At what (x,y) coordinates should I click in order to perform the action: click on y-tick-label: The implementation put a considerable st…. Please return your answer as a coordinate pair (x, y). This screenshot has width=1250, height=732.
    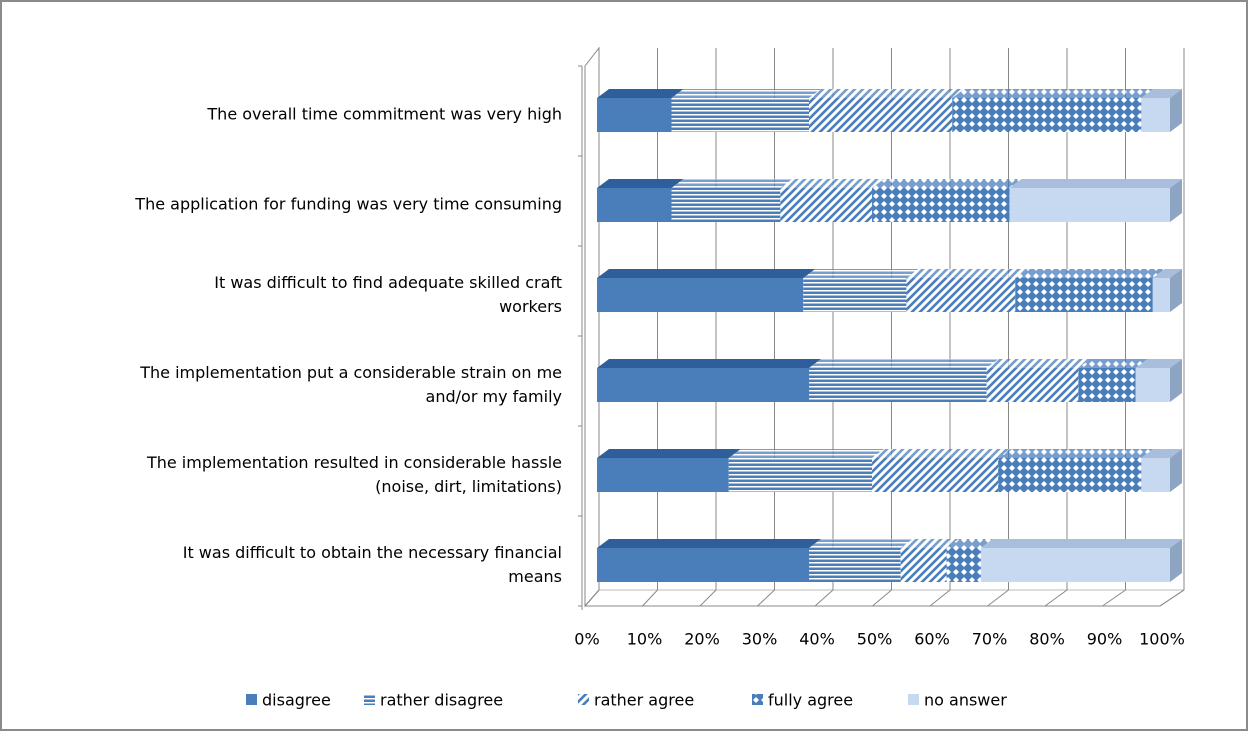
    Looking at the image, I should click on (350, 384).